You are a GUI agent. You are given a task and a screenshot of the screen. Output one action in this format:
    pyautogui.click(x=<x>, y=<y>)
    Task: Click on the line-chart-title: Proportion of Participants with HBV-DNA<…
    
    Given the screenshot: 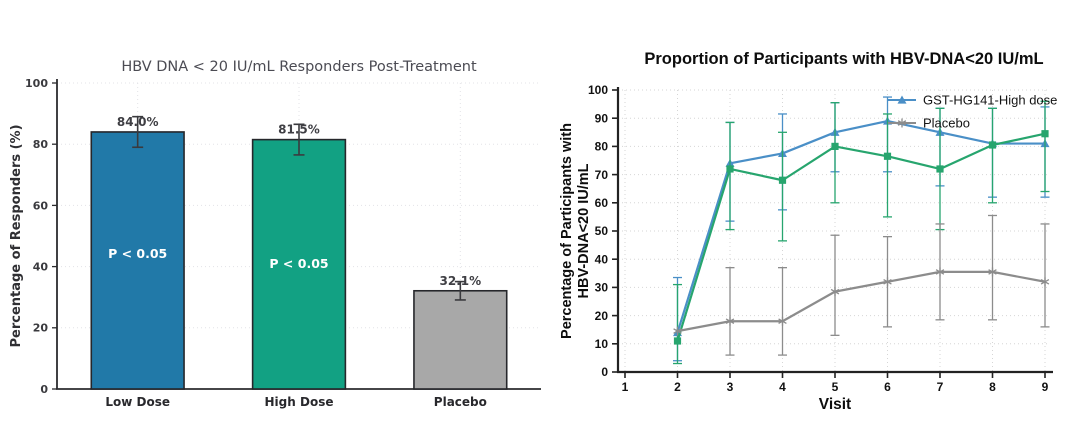 What is the action you would take?
    pyautogui.click(x=844, y=59)
    